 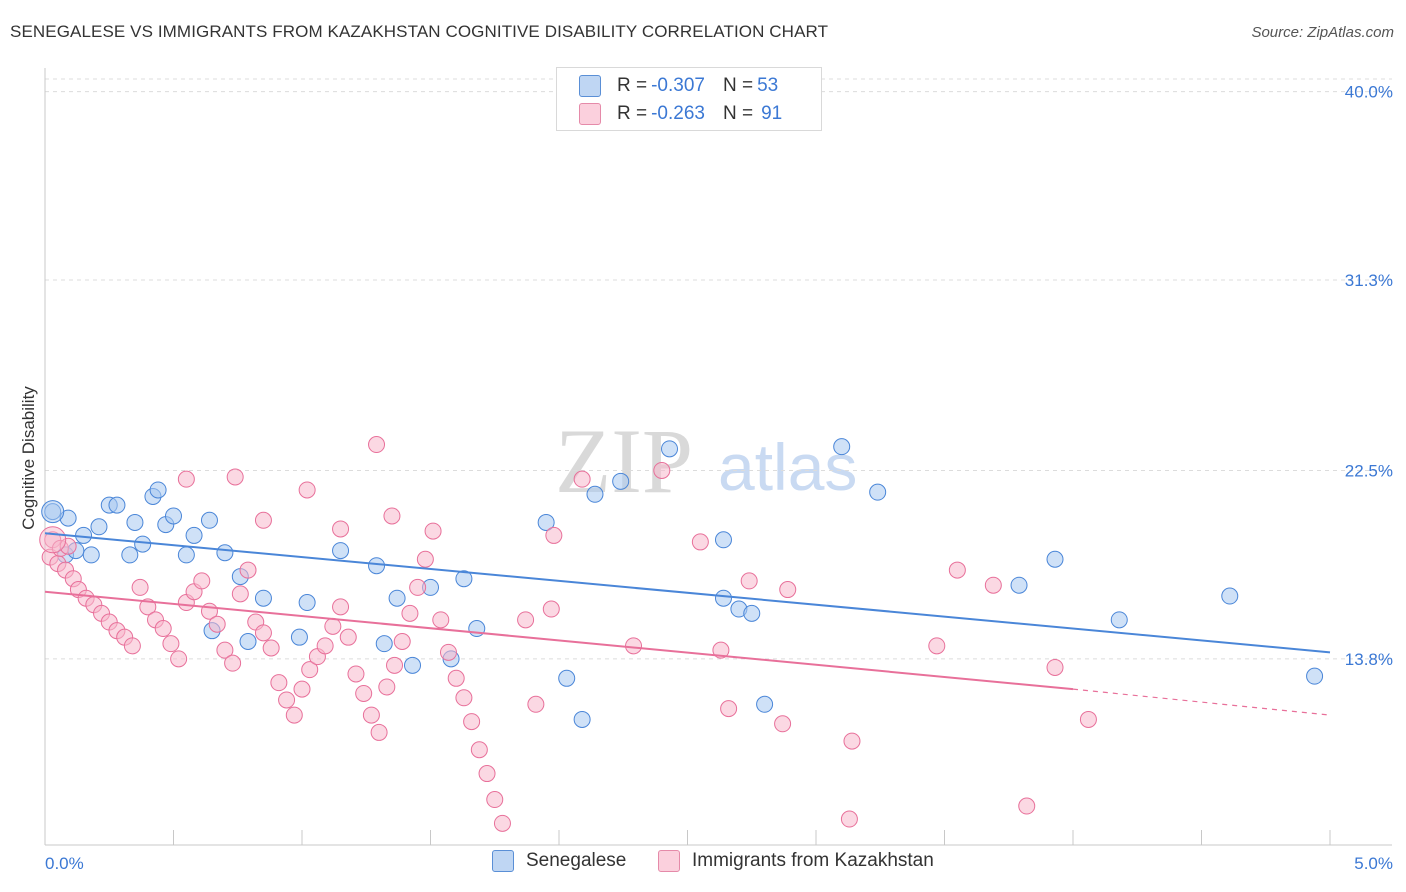 What do you see at coordinates (590, 86) in the screenshot?
I see `legend-swatch-senegalese` at bounding box center [590, 86].